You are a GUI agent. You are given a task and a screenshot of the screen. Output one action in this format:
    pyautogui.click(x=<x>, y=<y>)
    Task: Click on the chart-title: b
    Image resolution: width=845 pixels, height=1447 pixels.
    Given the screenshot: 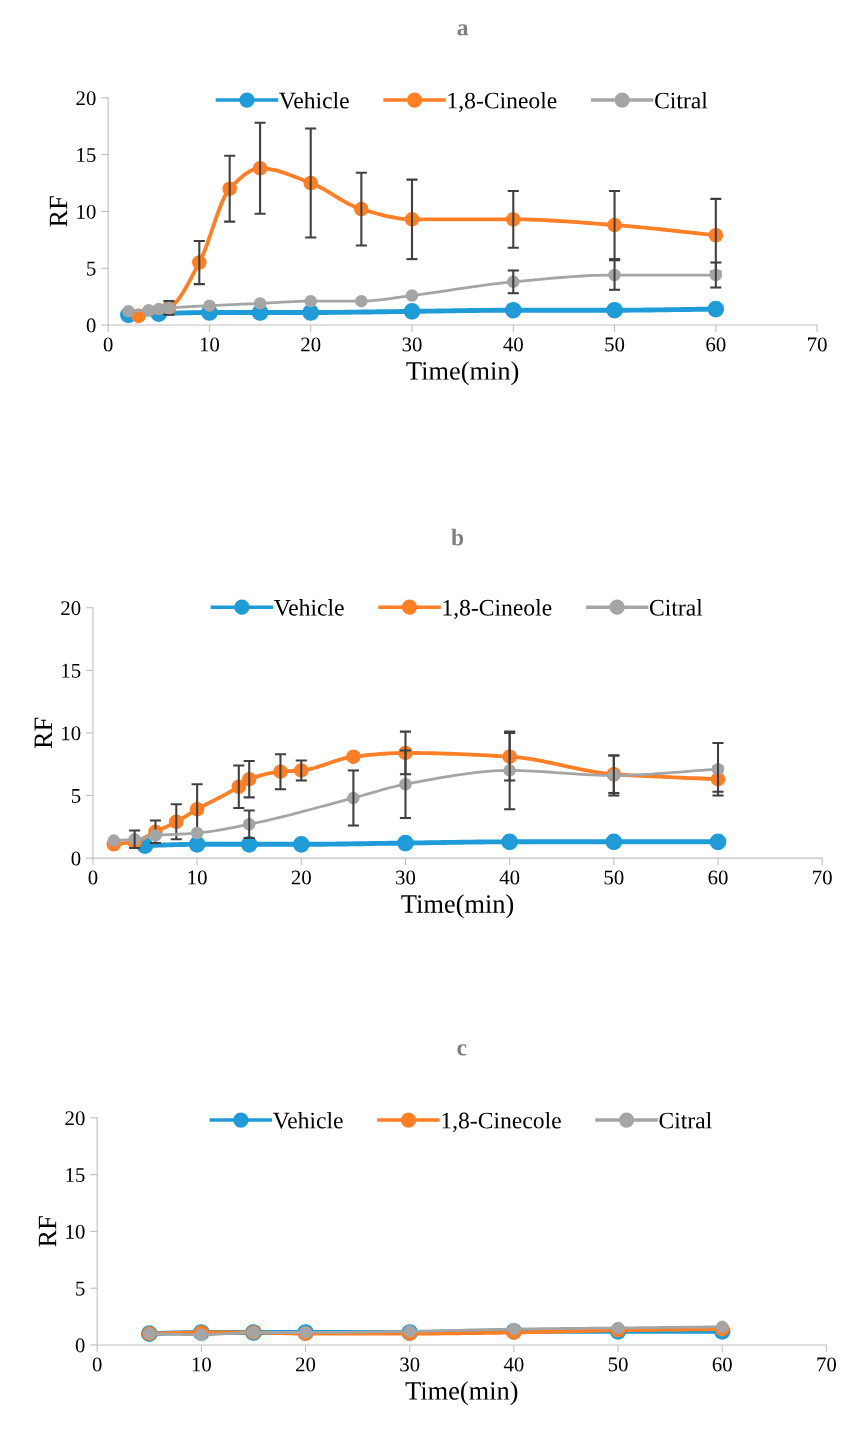 What is the action you would take?
    pyautogui.click(x=457, y=537)
    